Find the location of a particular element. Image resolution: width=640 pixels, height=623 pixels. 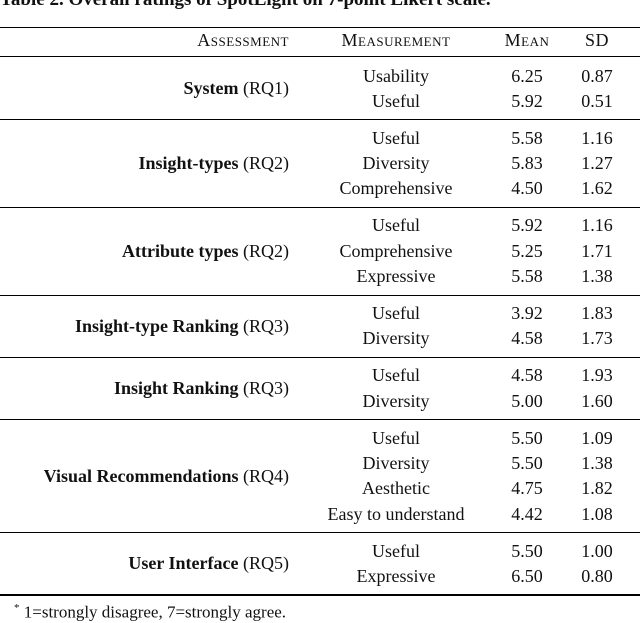

sd: 1.08 is located at coordinates (597, 513).